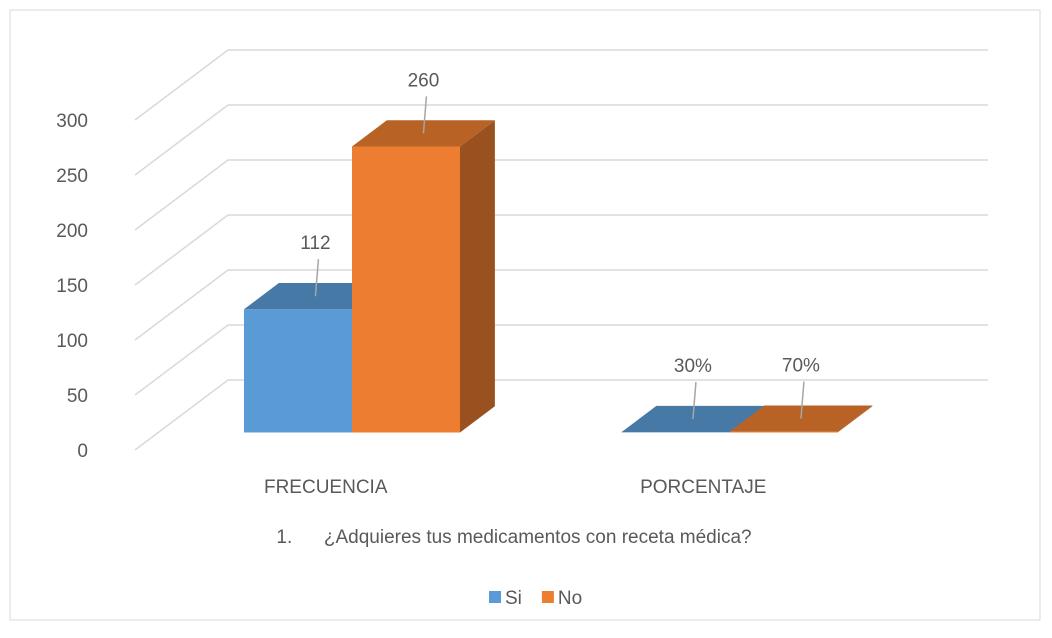 This screenshot has width=1052, height=638. Describe the element at coordinates (77, 396) in the screenshot. I see `y-tick-label: 50` at that location.